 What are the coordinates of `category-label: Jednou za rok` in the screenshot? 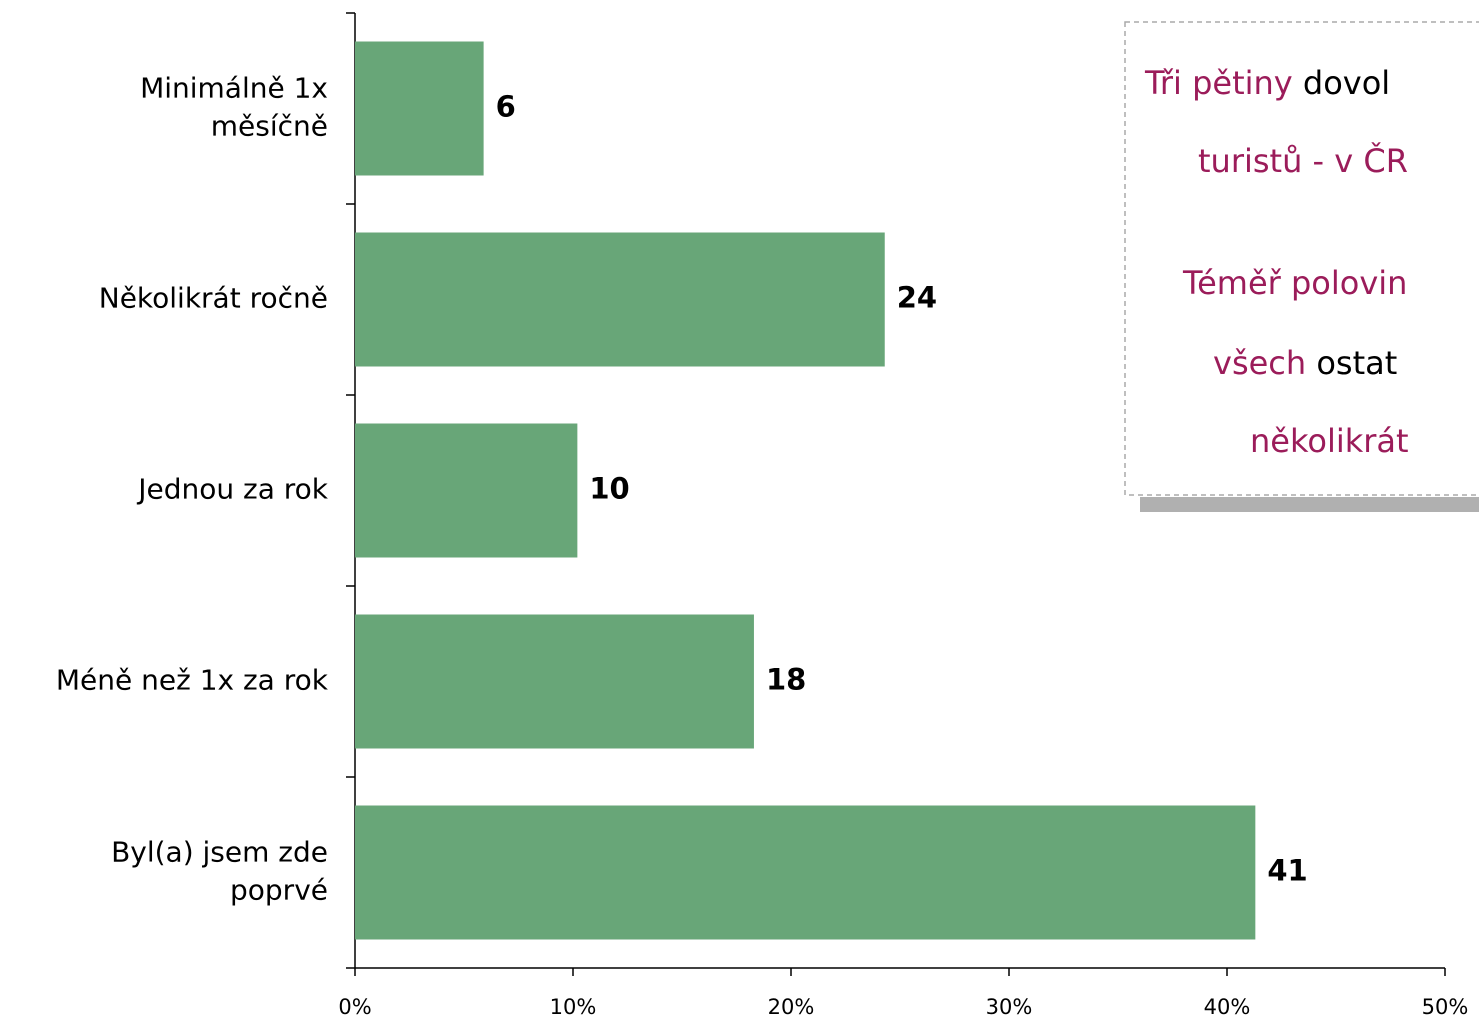 It's located at (232, 489).